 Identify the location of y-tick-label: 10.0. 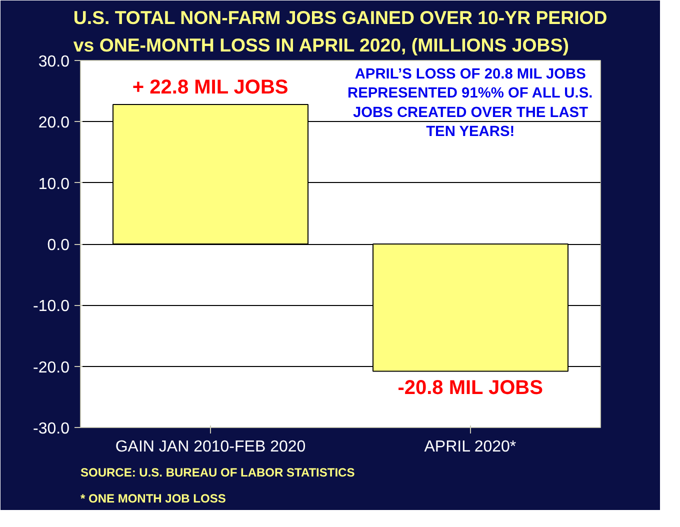
(54, 184).